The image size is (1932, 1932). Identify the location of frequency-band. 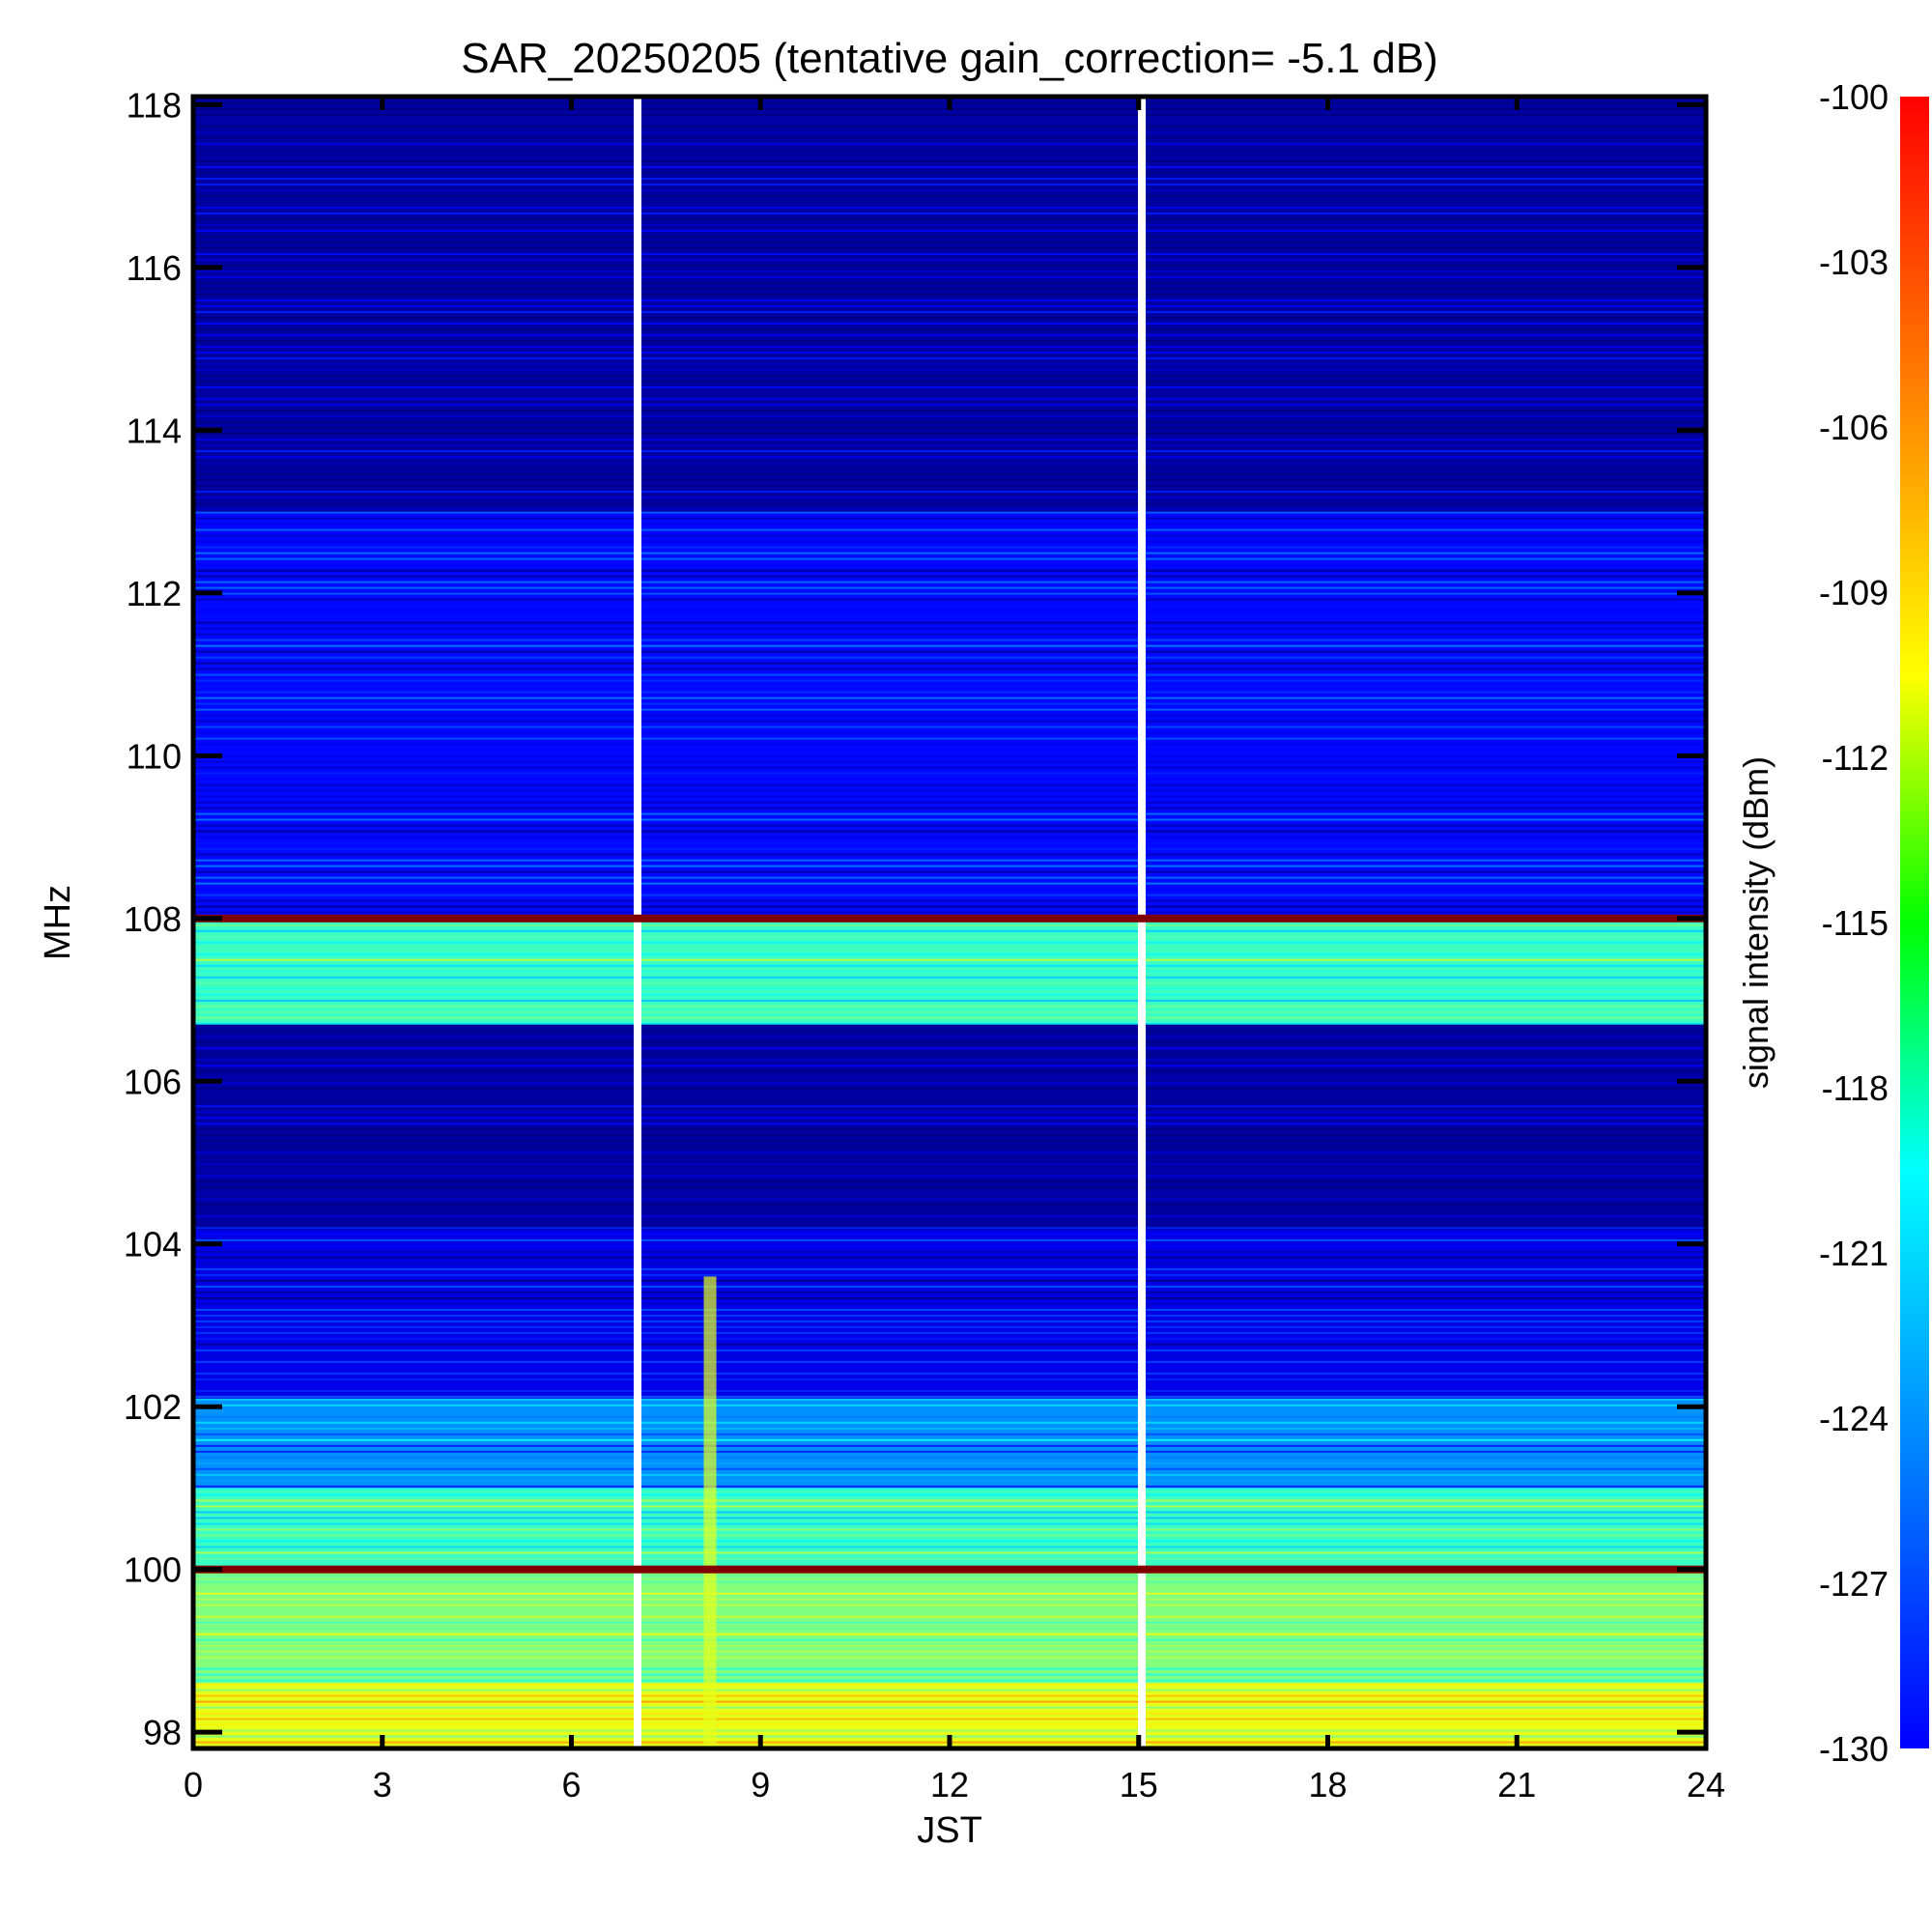
(949, 1443).